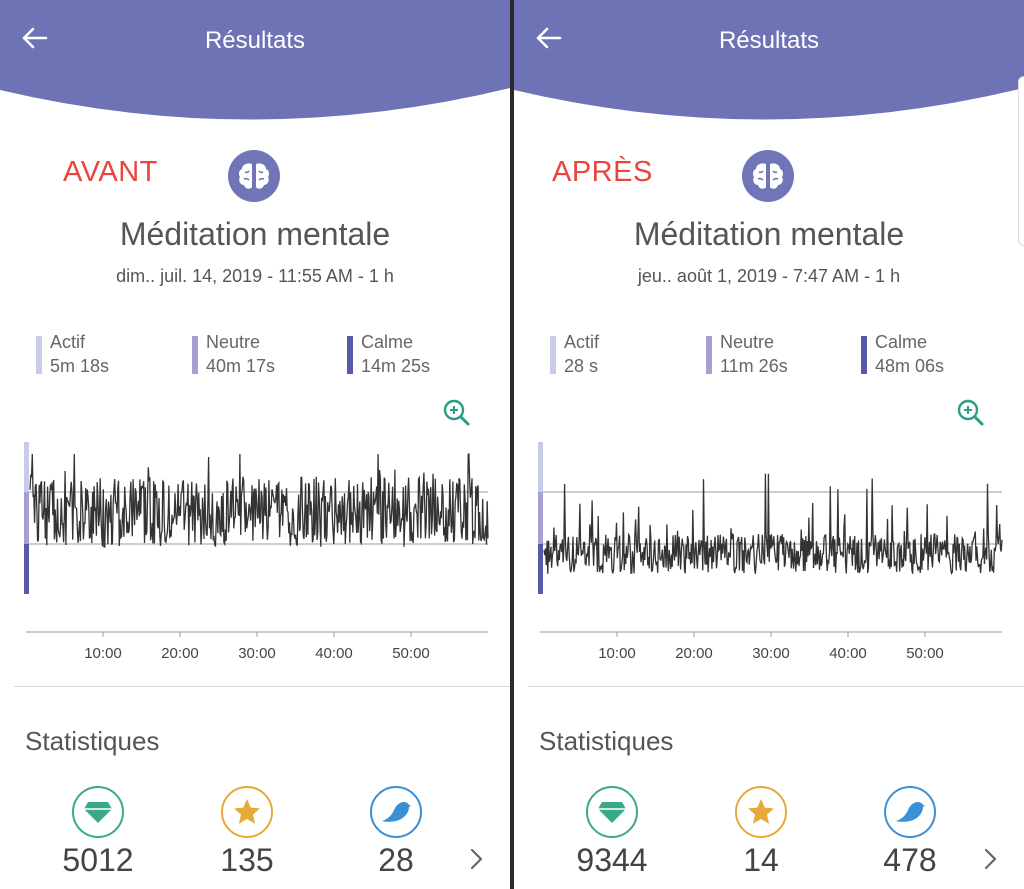 The image size is (1024, 889). I want to click on session-date: jeu.. août 1, 2019 - 7:47 AM - 1 h, so click(769, 276).